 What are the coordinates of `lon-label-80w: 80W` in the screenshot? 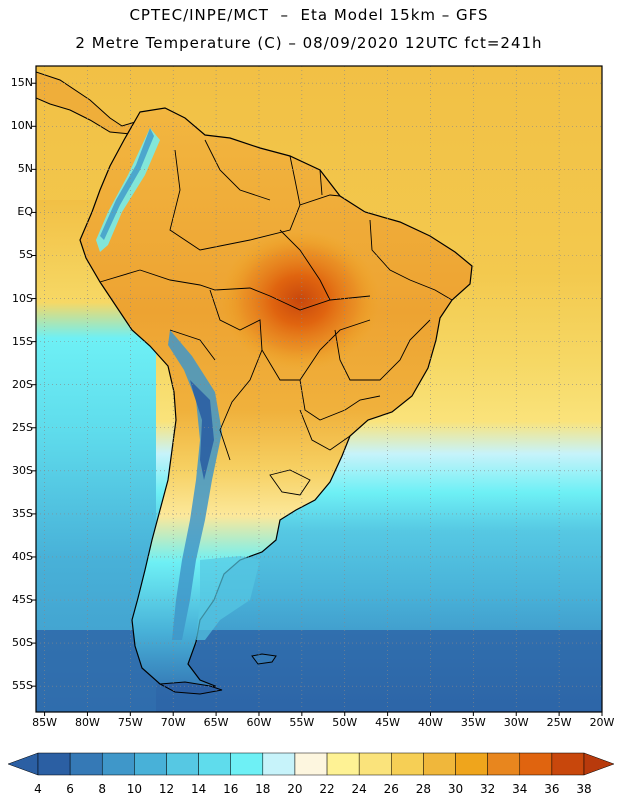 It's located at (87, 722).